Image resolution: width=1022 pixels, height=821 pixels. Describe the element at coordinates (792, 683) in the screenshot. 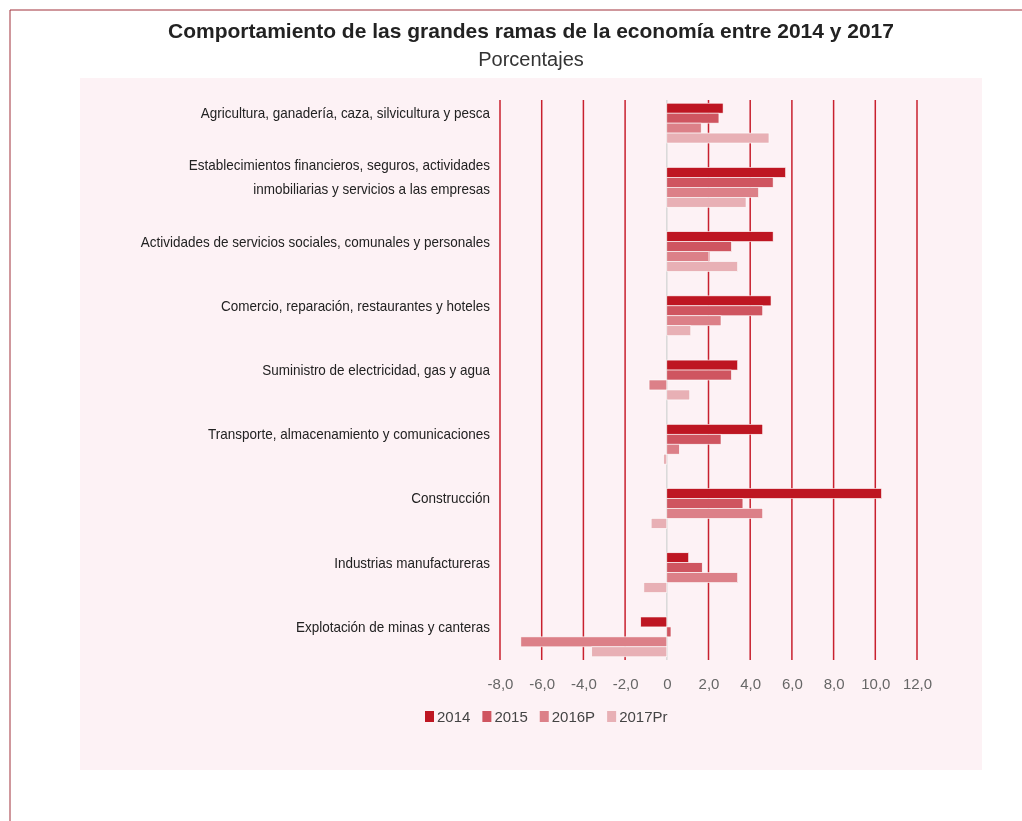

I see `x-tick-label: 6,0` at that location.